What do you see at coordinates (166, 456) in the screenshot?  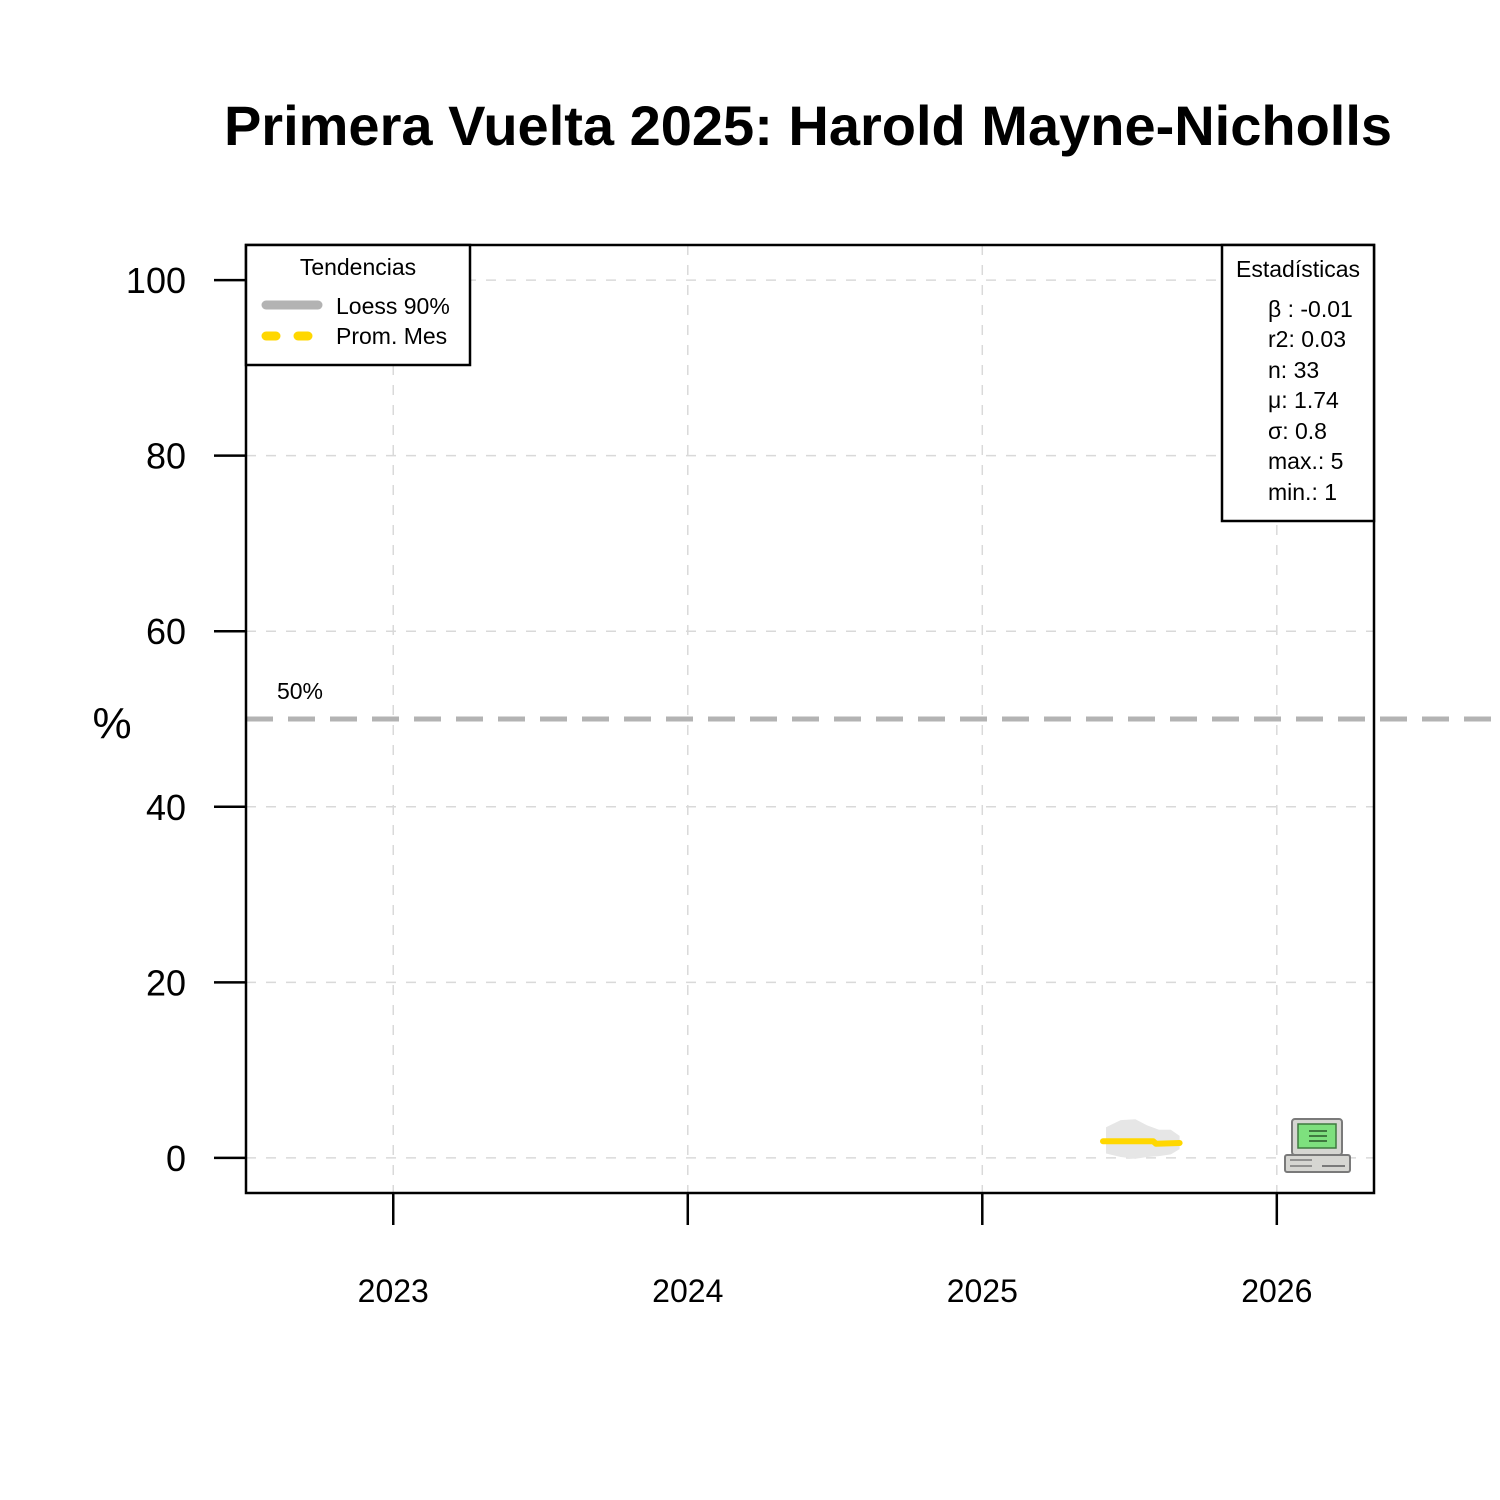 I see `y-tick-label-80: 80` at bounding box center [166, 456].